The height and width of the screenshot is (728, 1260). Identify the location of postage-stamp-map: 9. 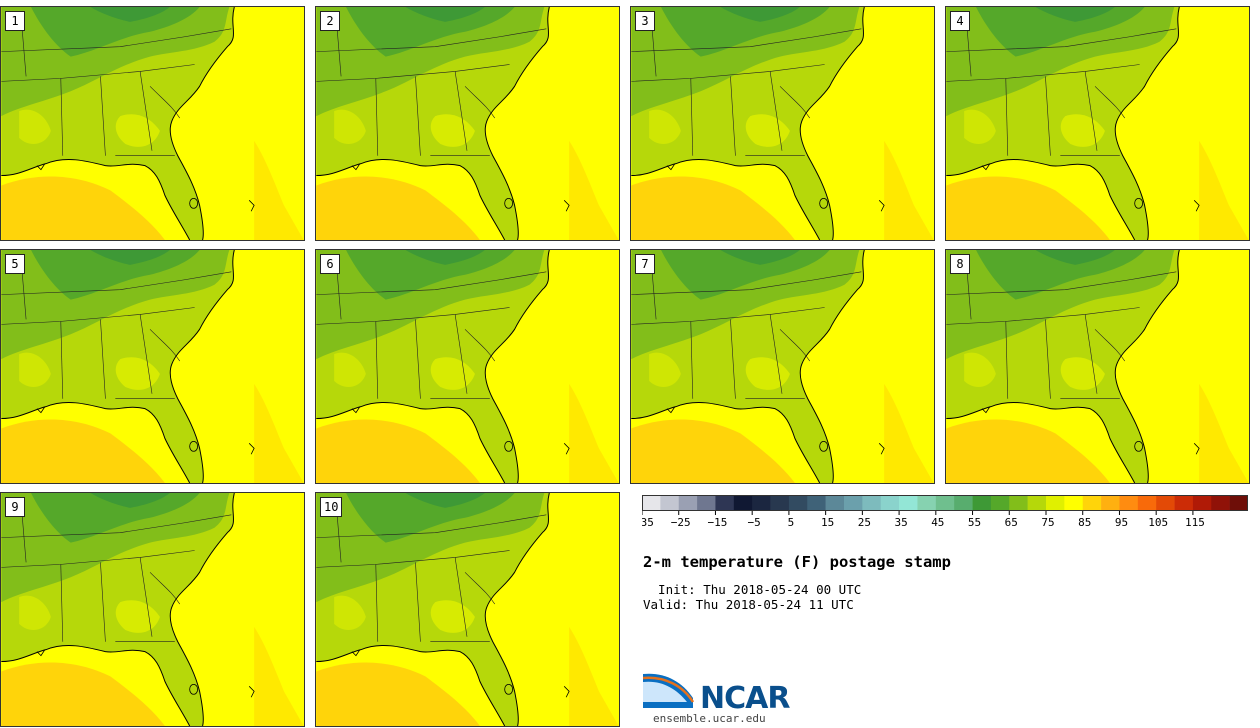
(152, 609).